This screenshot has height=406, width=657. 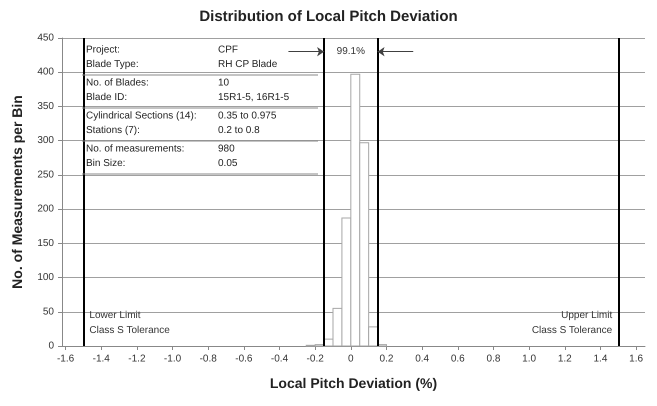 What do you see at coordinates (351, 52) in the screenshot?
I see `annotation: 99.1%` at bounding box center [351, 52].